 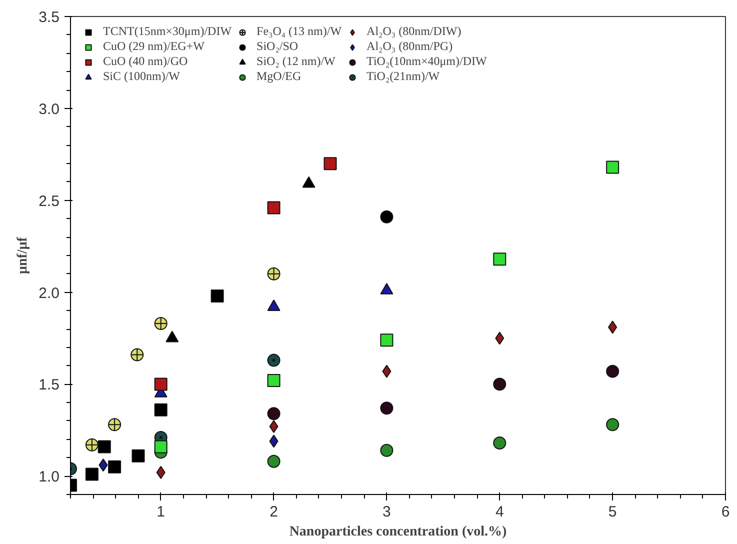 I want to click on y-tick-label: 2.5, so click(x=49, y=201).